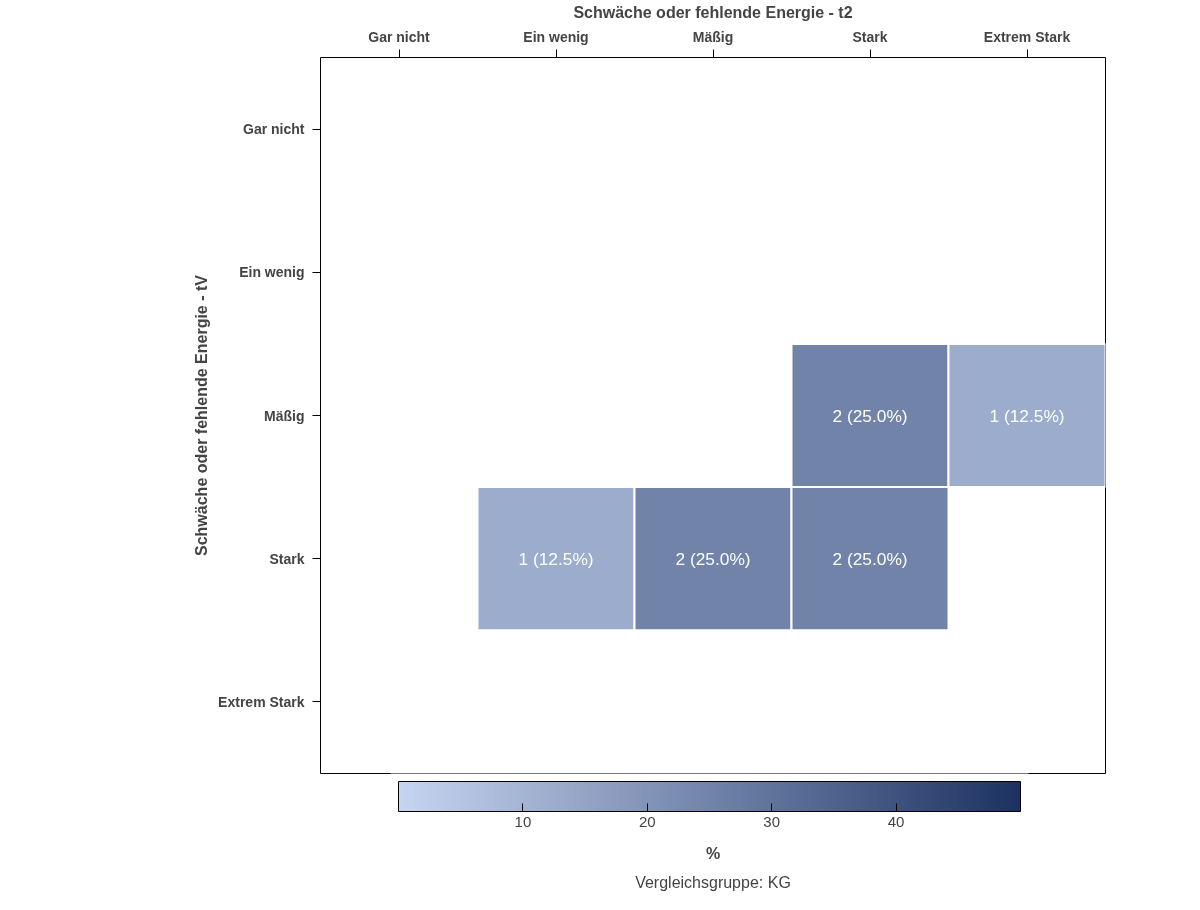  What do you see at coordinates (287, 558) in the screenshot?
I see `y-tick-label: Stark` at bounding box center [287, 558].